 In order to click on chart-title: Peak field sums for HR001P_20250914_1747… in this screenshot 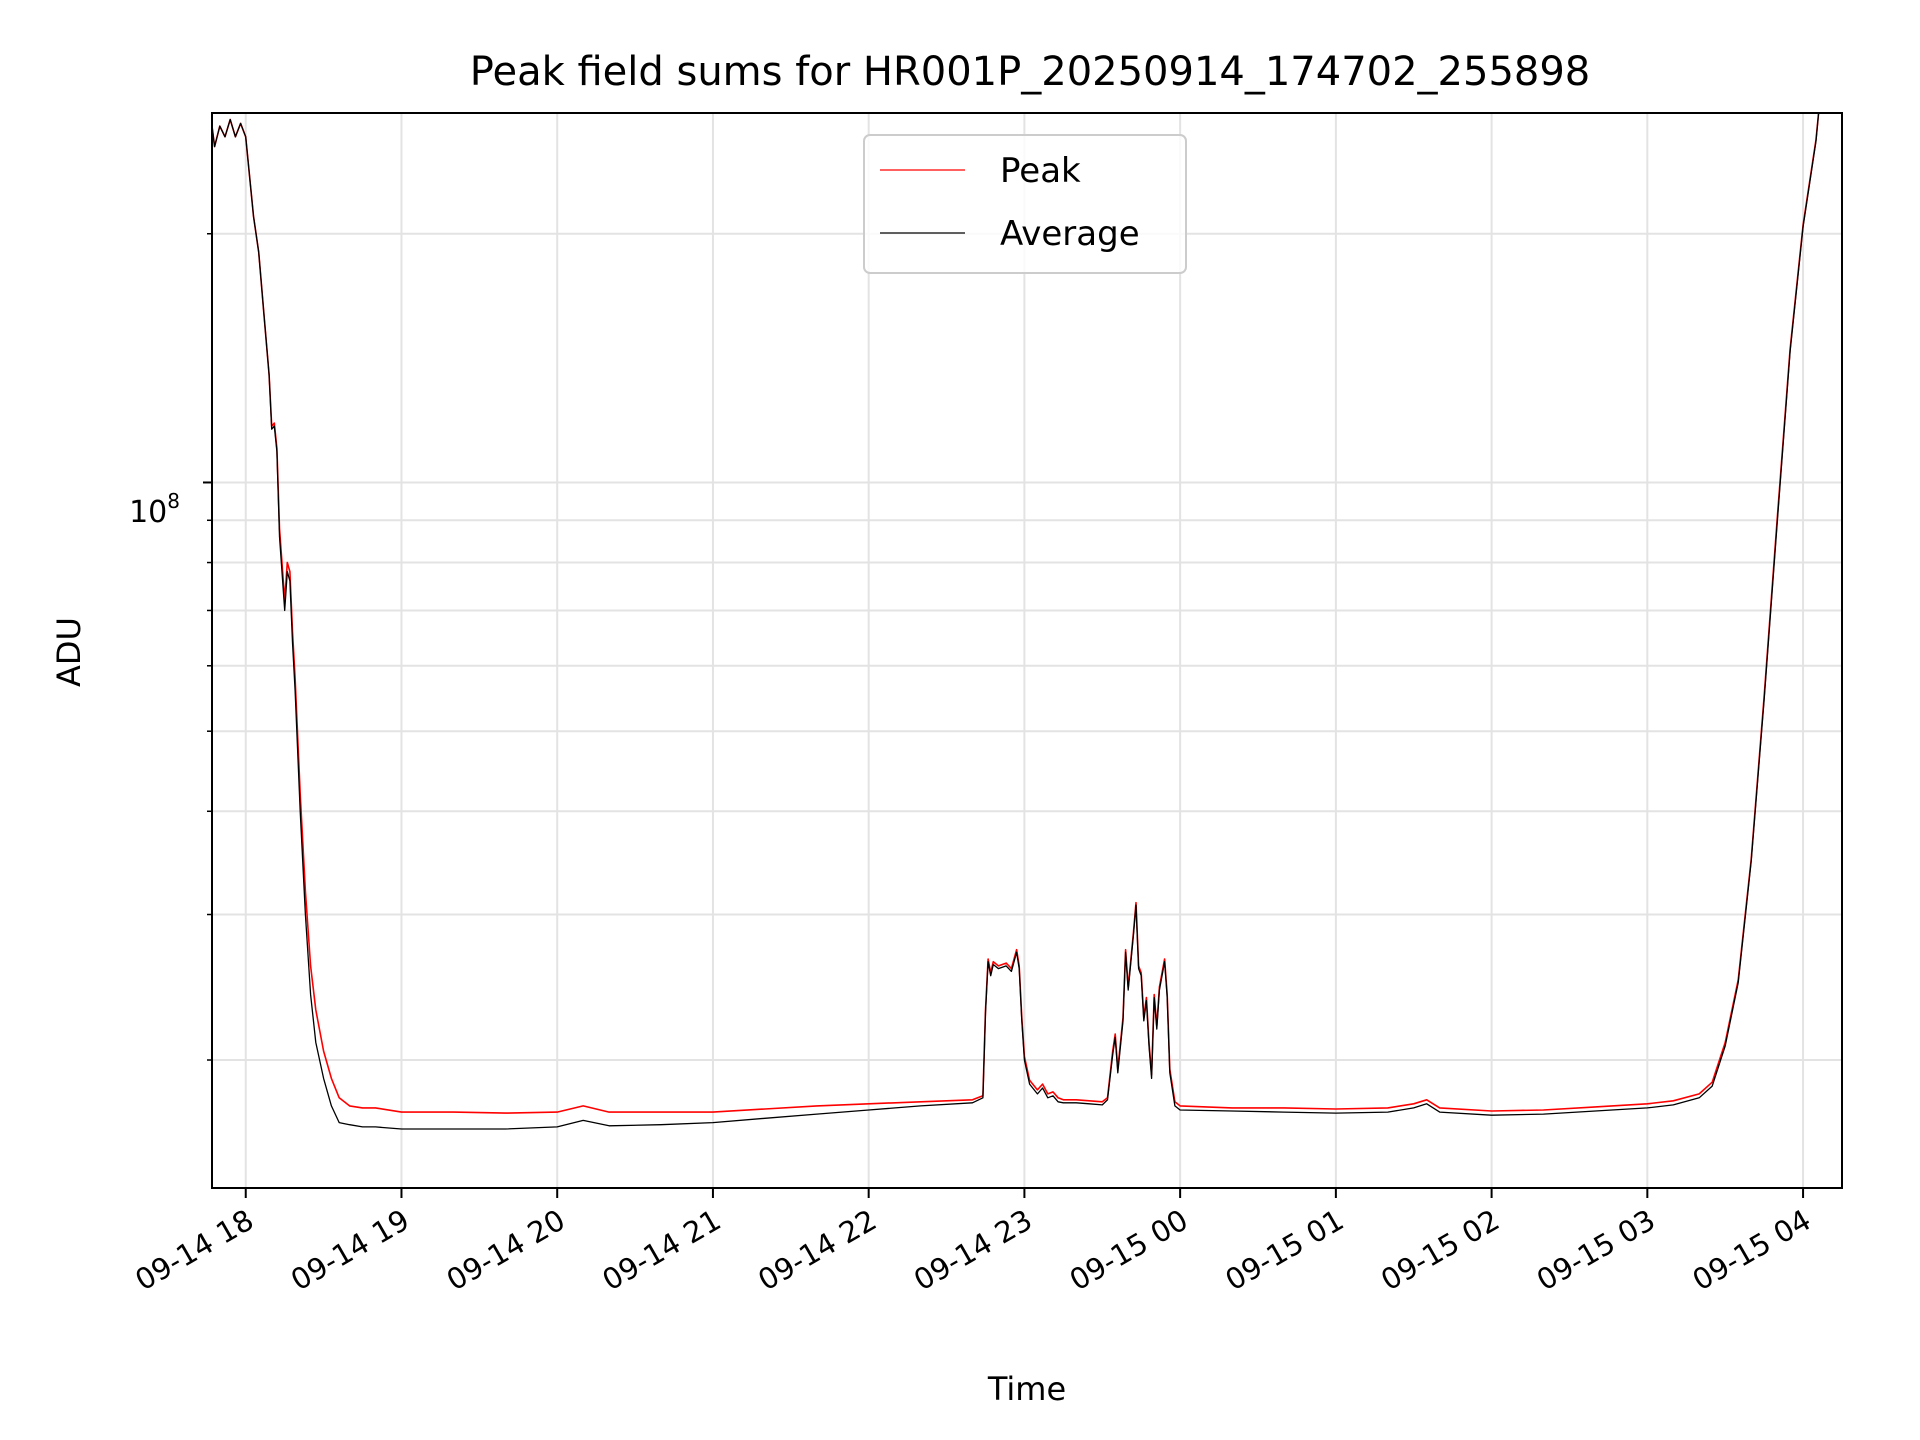, I will do `click(1030, 72)`.